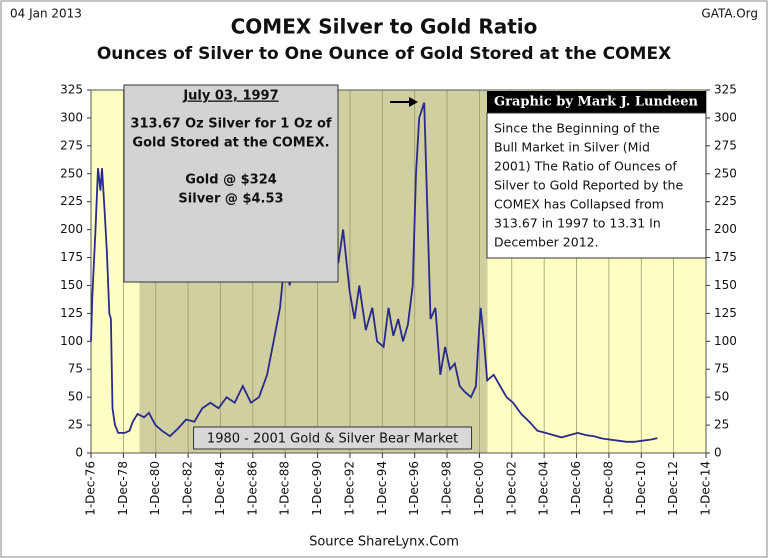 The image size is (768, 558). What do you see at coordinates (123, 488) in the screenshot?
I see `x-tick-label: 1-Dec-78` at bounding box center [123, 488].